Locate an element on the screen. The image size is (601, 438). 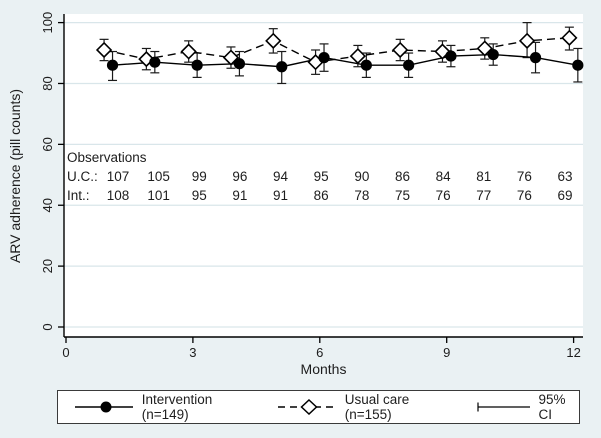
observations-value: 107 is located at coordinates (118, 176).